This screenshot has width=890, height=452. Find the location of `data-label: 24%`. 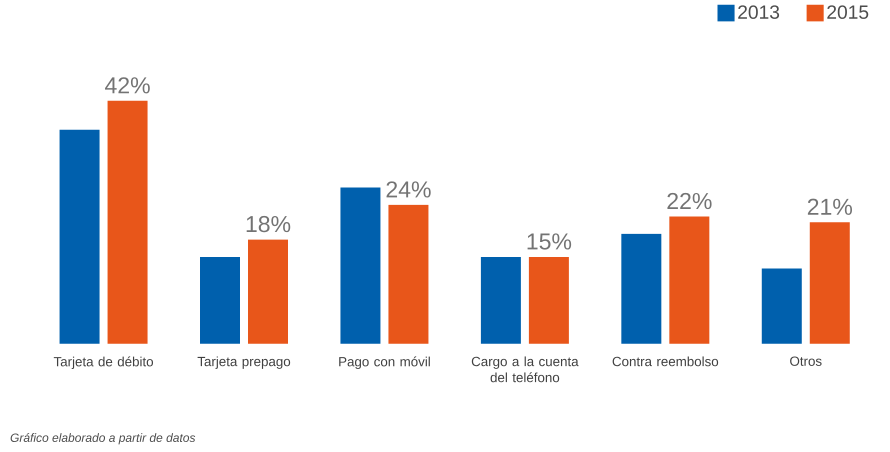

data-label: 24% is located at coordinates (408, 189).